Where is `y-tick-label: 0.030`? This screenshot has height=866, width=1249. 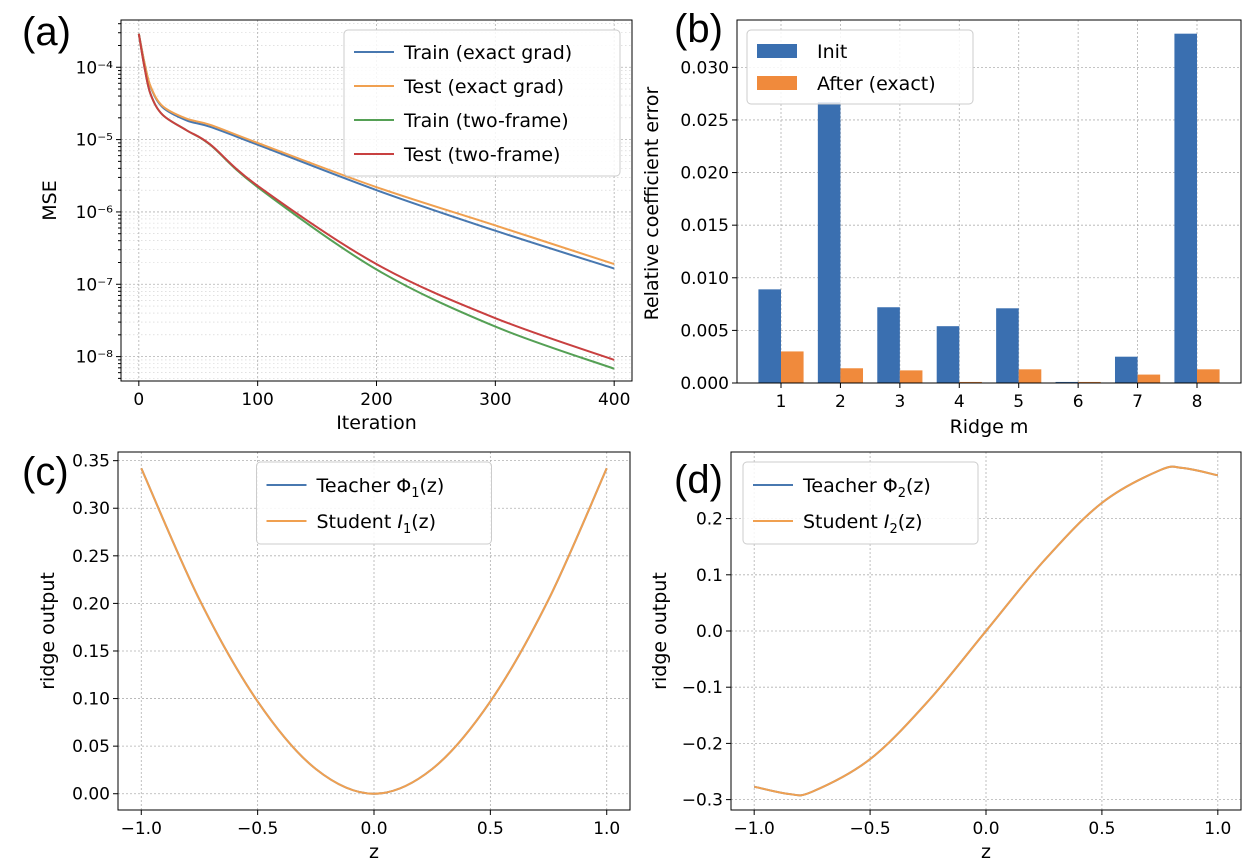
y-tick-label: 0.030 is located at coordinates (704, 68).